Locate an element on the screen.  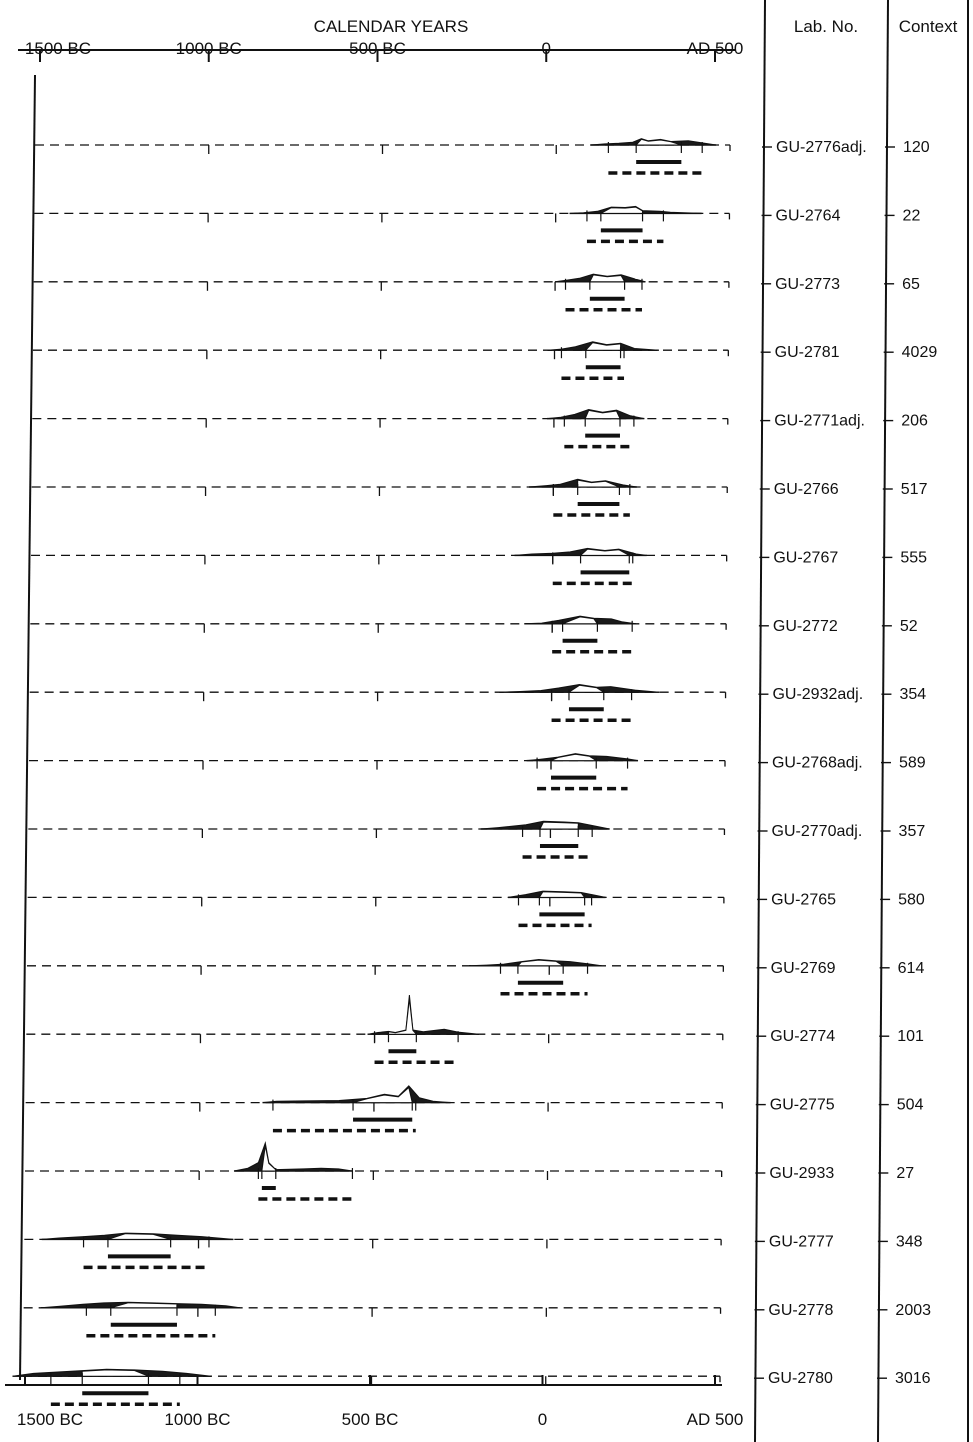
bottom-tick-label: 0 is located at coordinates (542, 1419).